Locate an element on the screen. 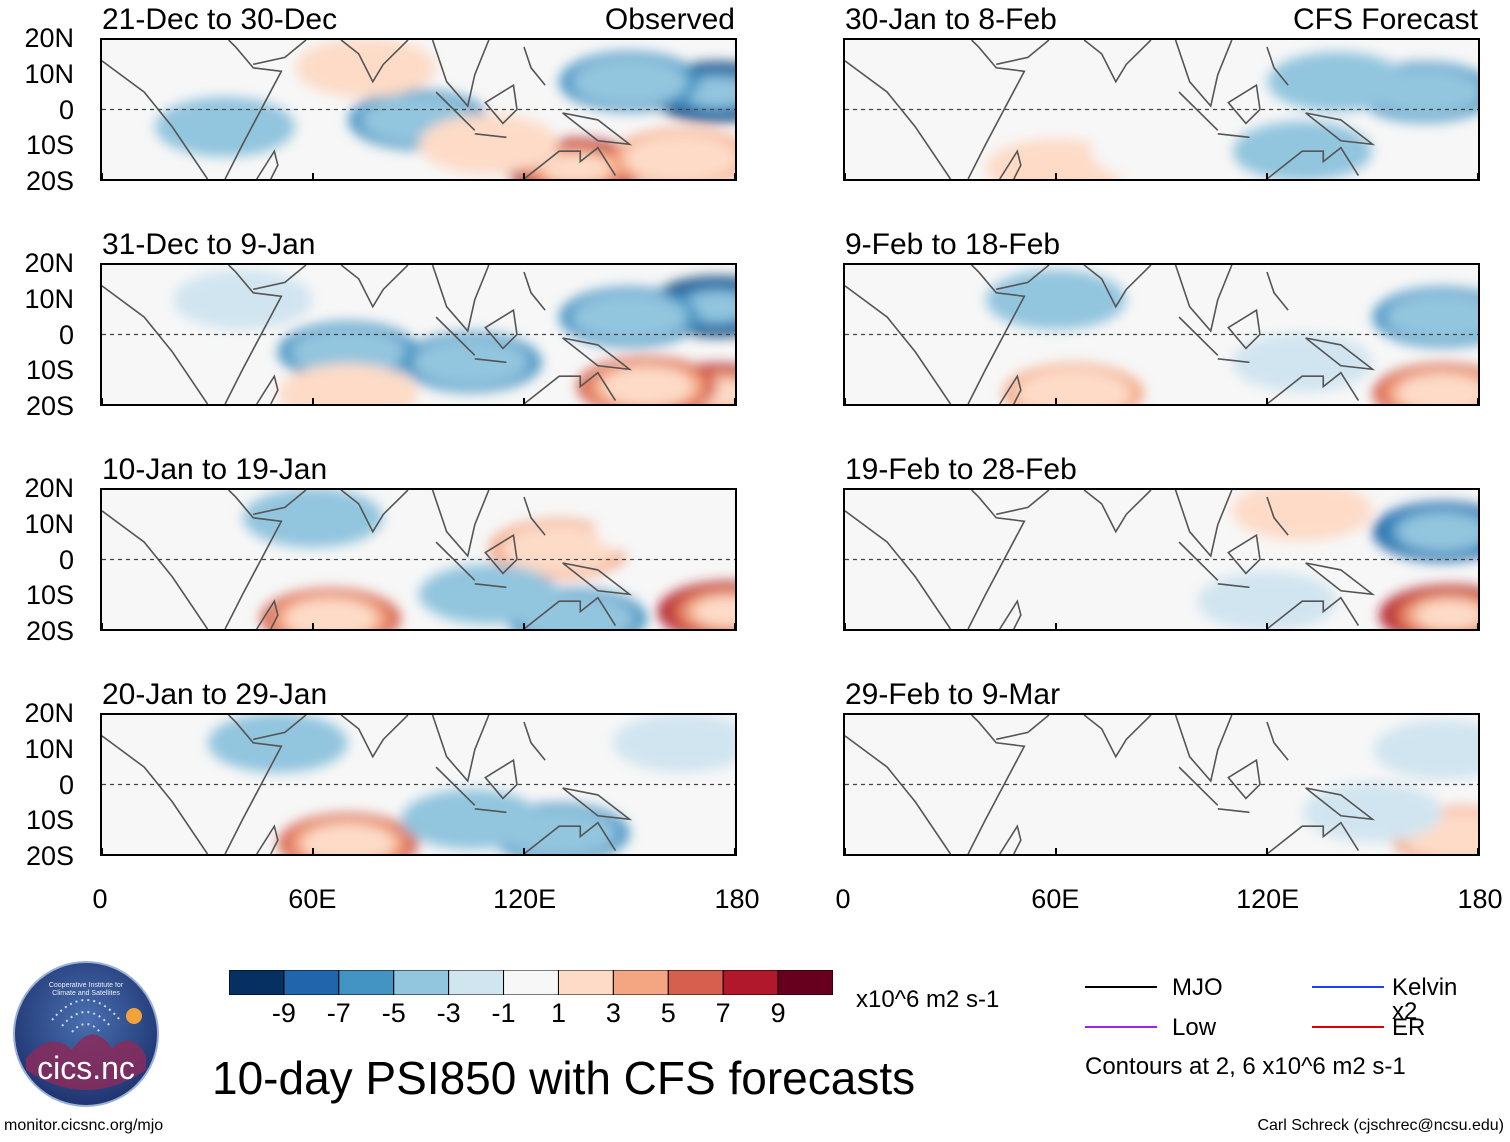 This screenshot has width=1510, height=1142. colorbar-level-label: -1 is located at coordinates (503, 1013).